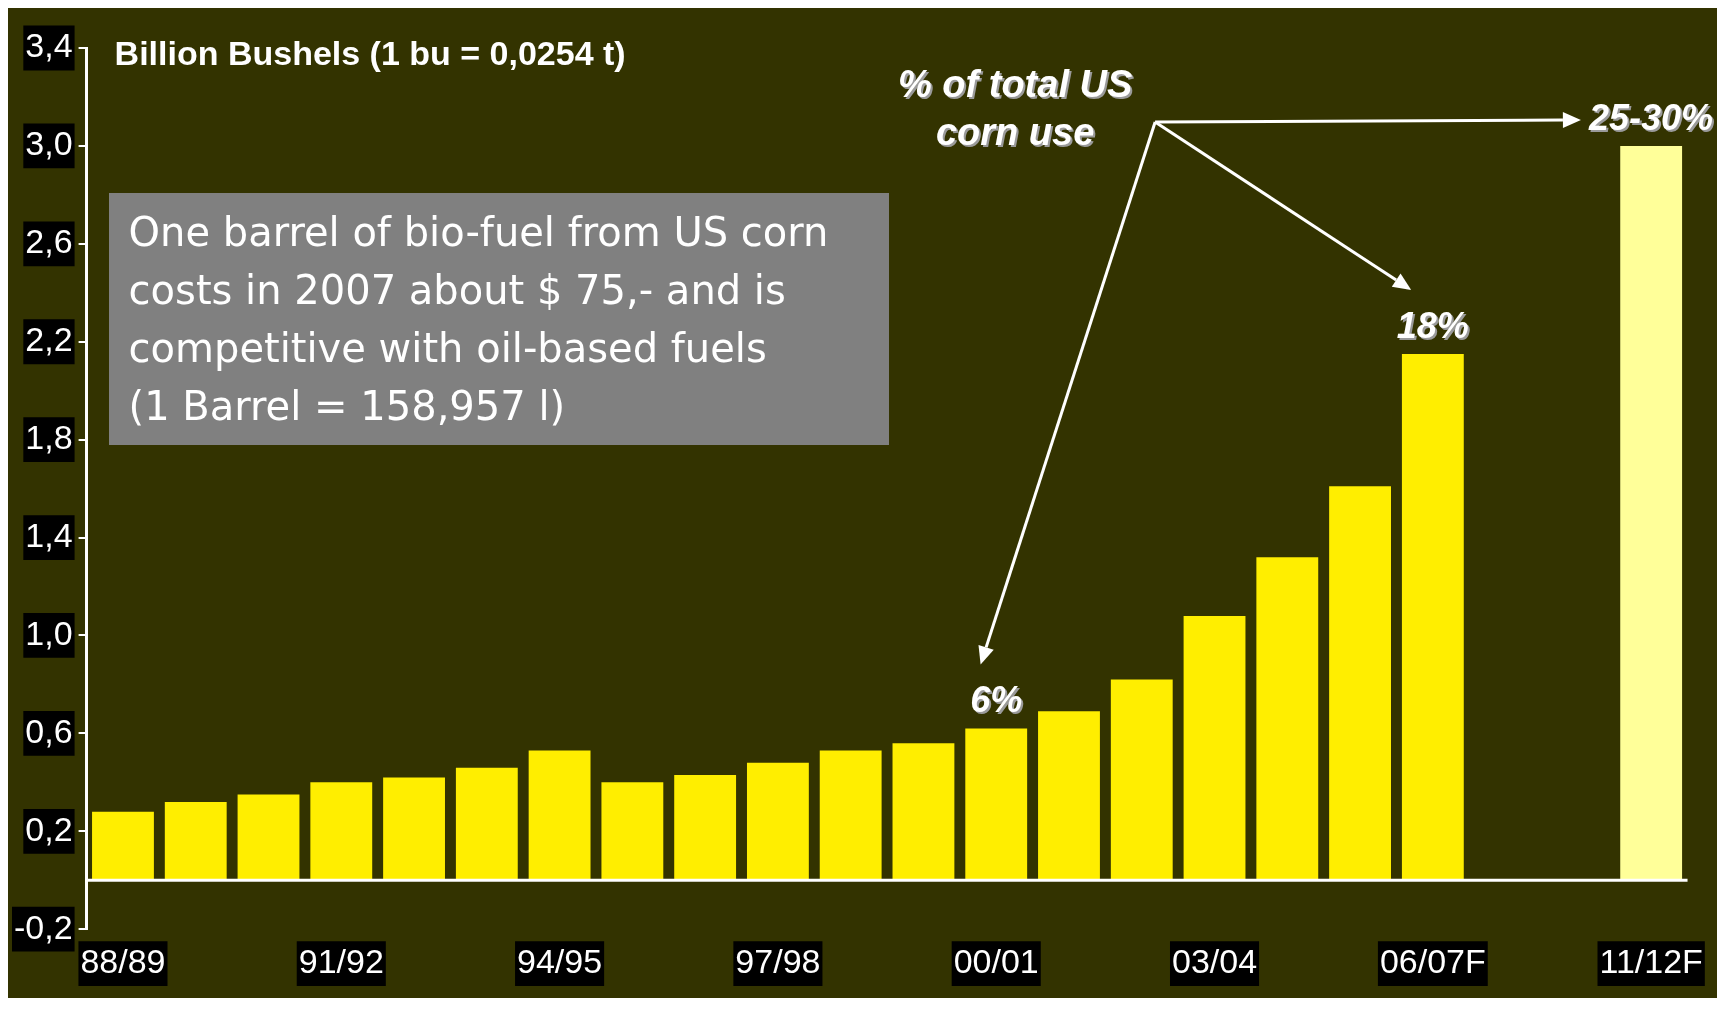  I want to click on x-tick-label: 94/95, so click(560, 960).